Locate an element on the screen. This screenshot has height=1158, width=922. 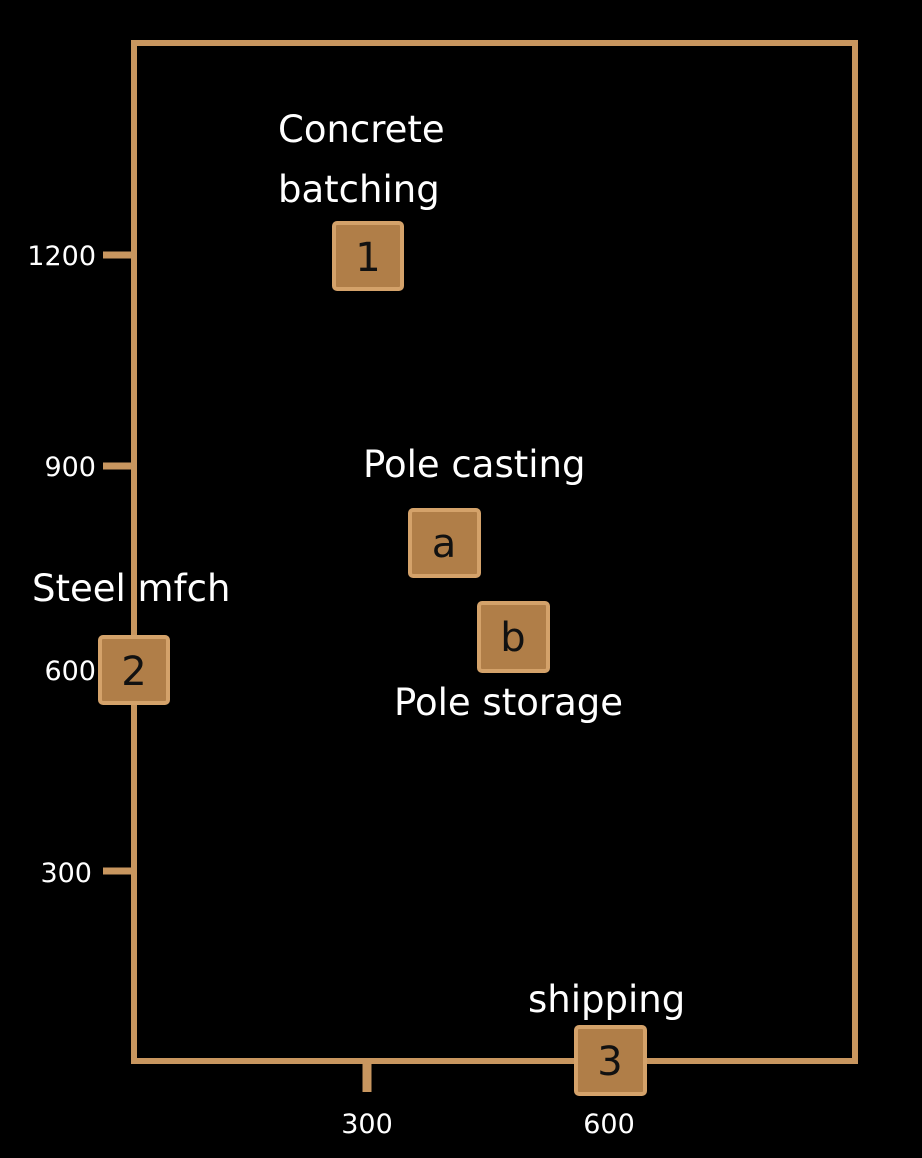
marker-3: 3 is located at coordinates (610, 1060).